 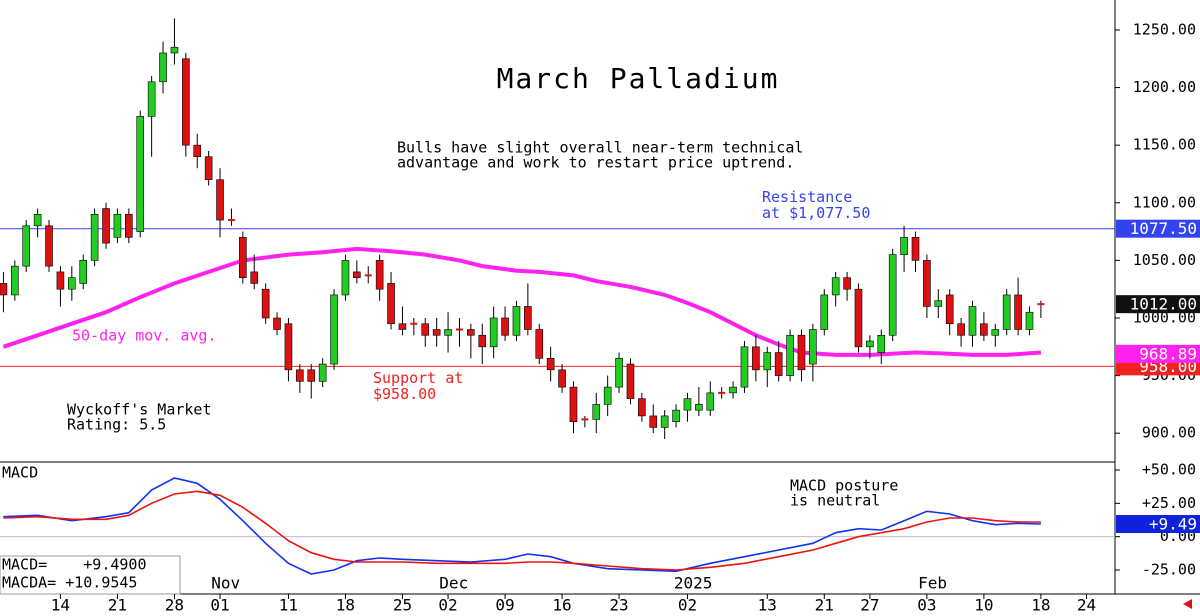 What do you see at coordinates (932, 583) in the screenshot?
I see `period-label: Feb` at bounding box center [932, 583].